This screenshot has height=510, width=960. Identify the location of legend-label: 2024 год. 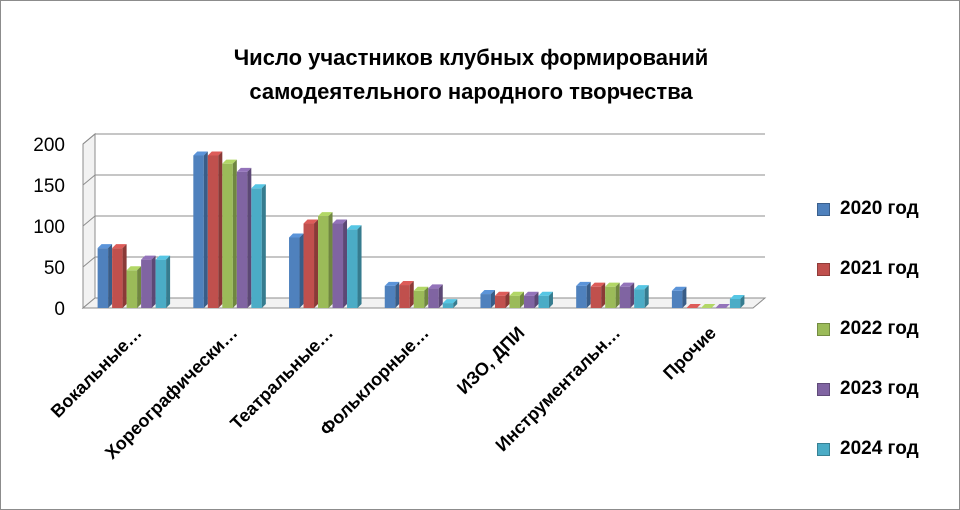
(879, 448).